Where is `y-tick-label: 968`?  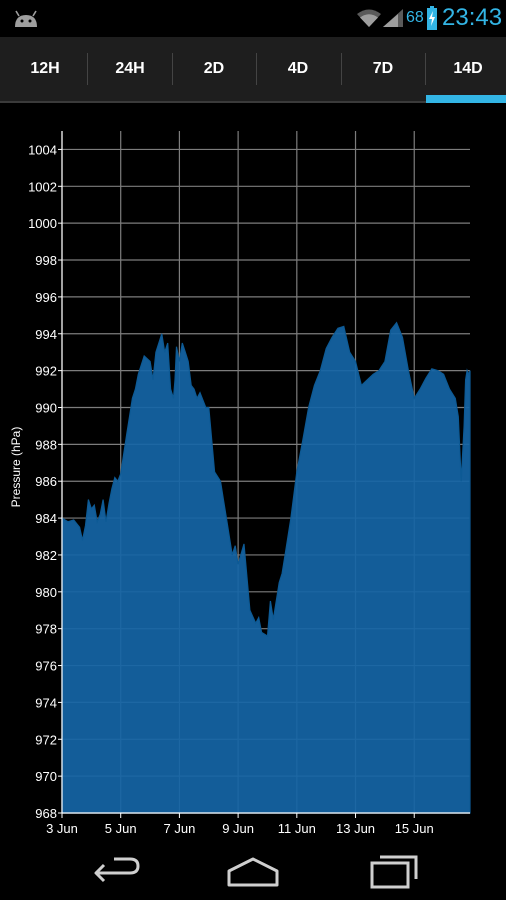
y-tick-label: 968 is located at coordinates (46, 813).